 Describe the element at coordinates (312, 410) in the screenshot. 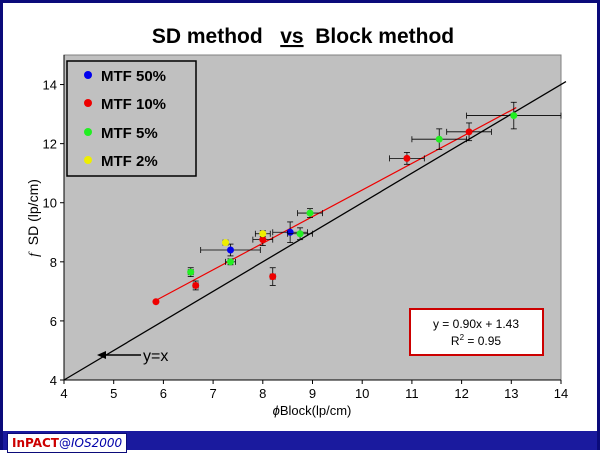

I see `x-axis-label: ϕBlock(lp/cm)` at that location.